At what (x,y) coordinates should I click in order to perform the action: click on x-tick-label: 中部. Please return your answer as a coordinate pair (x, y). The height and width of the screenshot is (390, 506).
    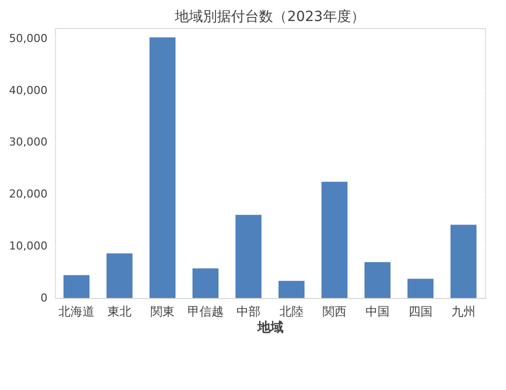
    Looking at the image, I should click on (248, 311).